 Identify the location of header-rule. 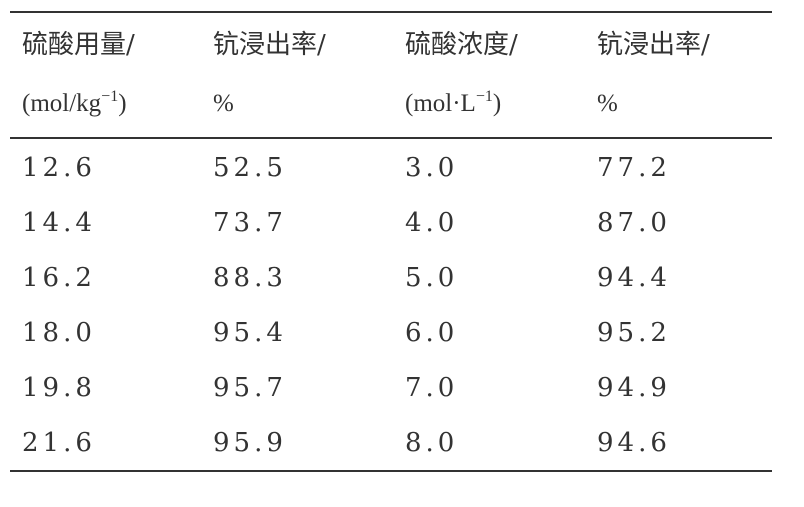
(391, 138).